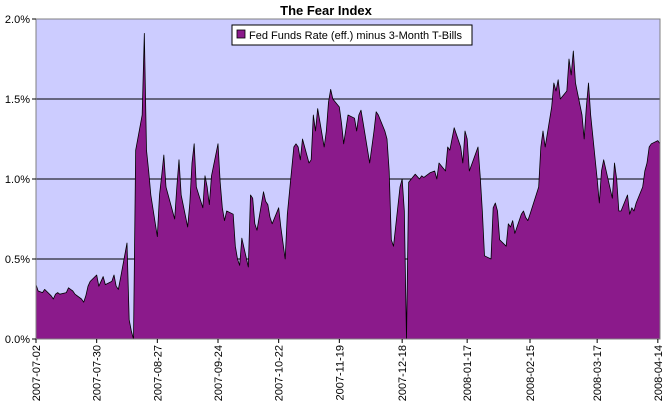  Describe the element at coordinates (326, 10) in the screenshot. I see `chart-title: The Fear Index` at that location.